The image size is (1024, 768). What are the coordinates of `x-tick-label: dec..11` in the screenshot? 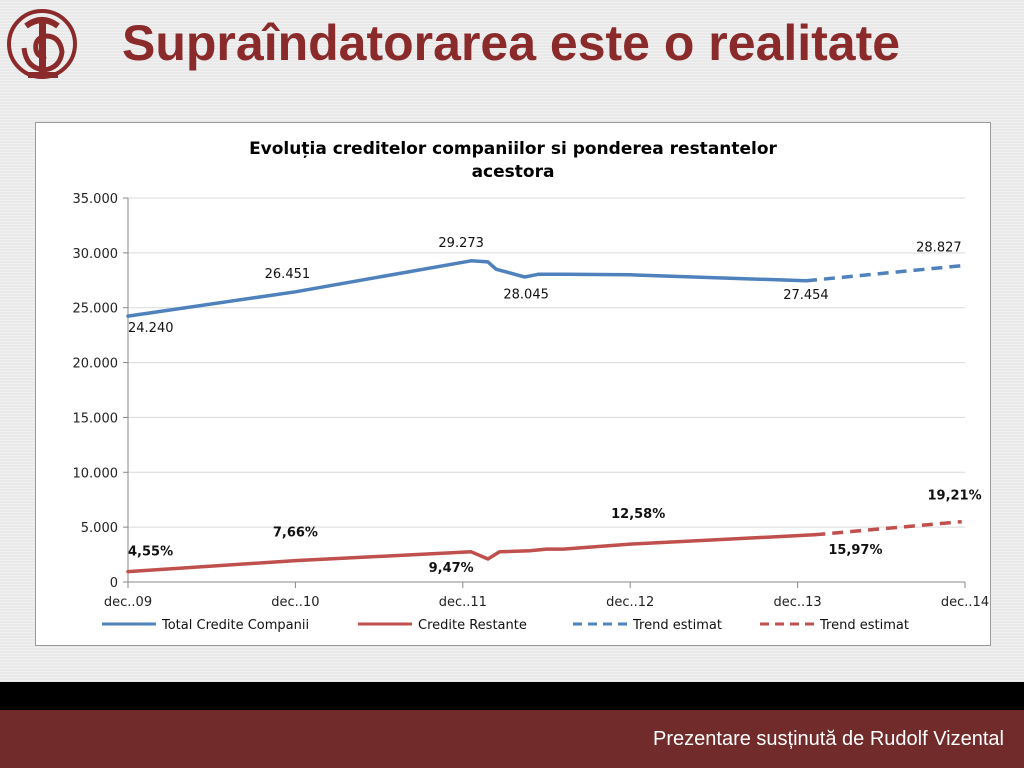 It's located at (463, 602).